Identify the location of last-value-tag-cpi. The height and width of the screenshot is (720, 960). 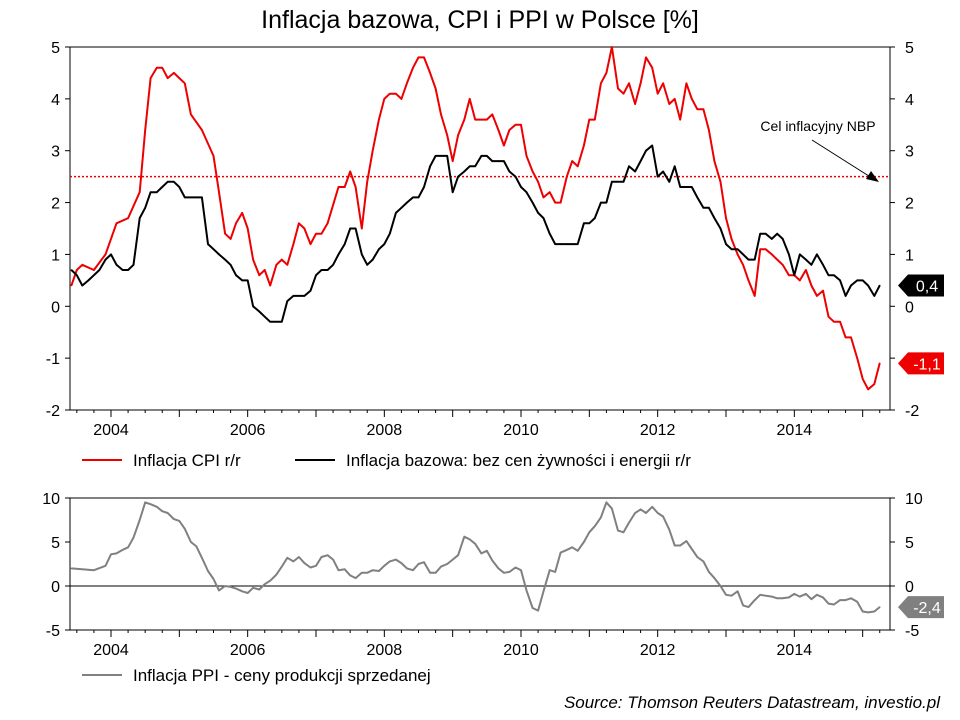
(921, 363).